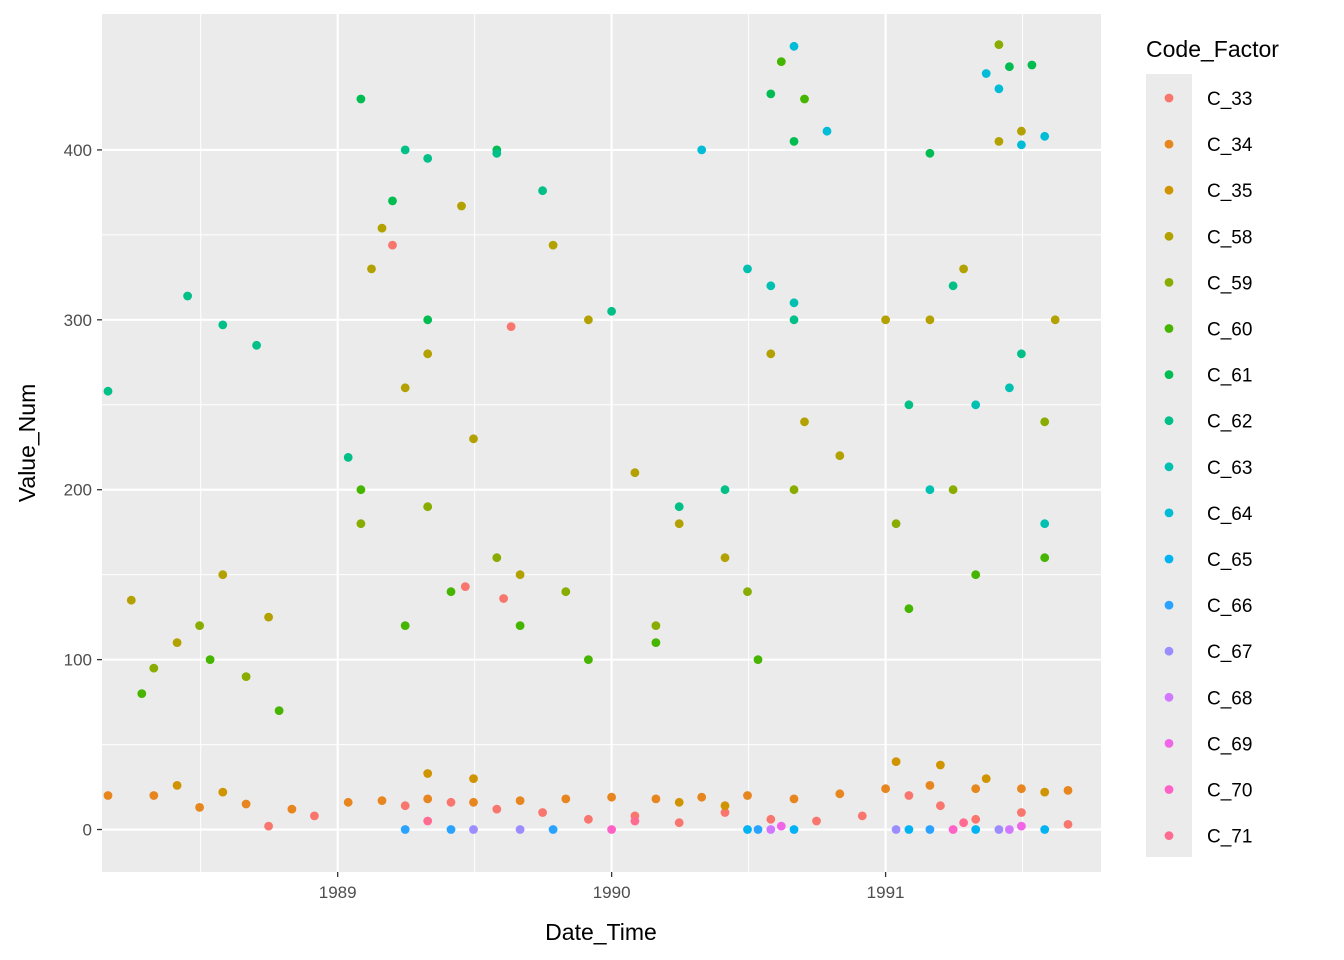 This screenshot has height=960, width=1344. I want to click on legend-item-C_67: C_67, so click(1208, 652).